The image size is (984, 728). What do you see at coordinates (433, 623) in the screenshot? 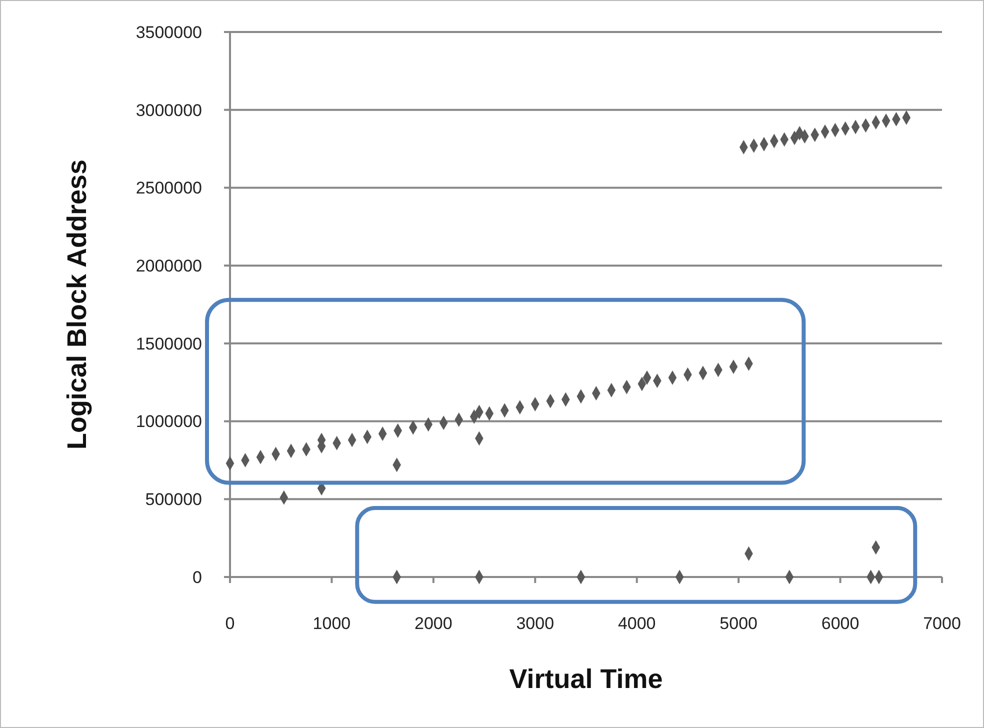
I see `x-tick-label: 2000` at bounding box center [433, 623].